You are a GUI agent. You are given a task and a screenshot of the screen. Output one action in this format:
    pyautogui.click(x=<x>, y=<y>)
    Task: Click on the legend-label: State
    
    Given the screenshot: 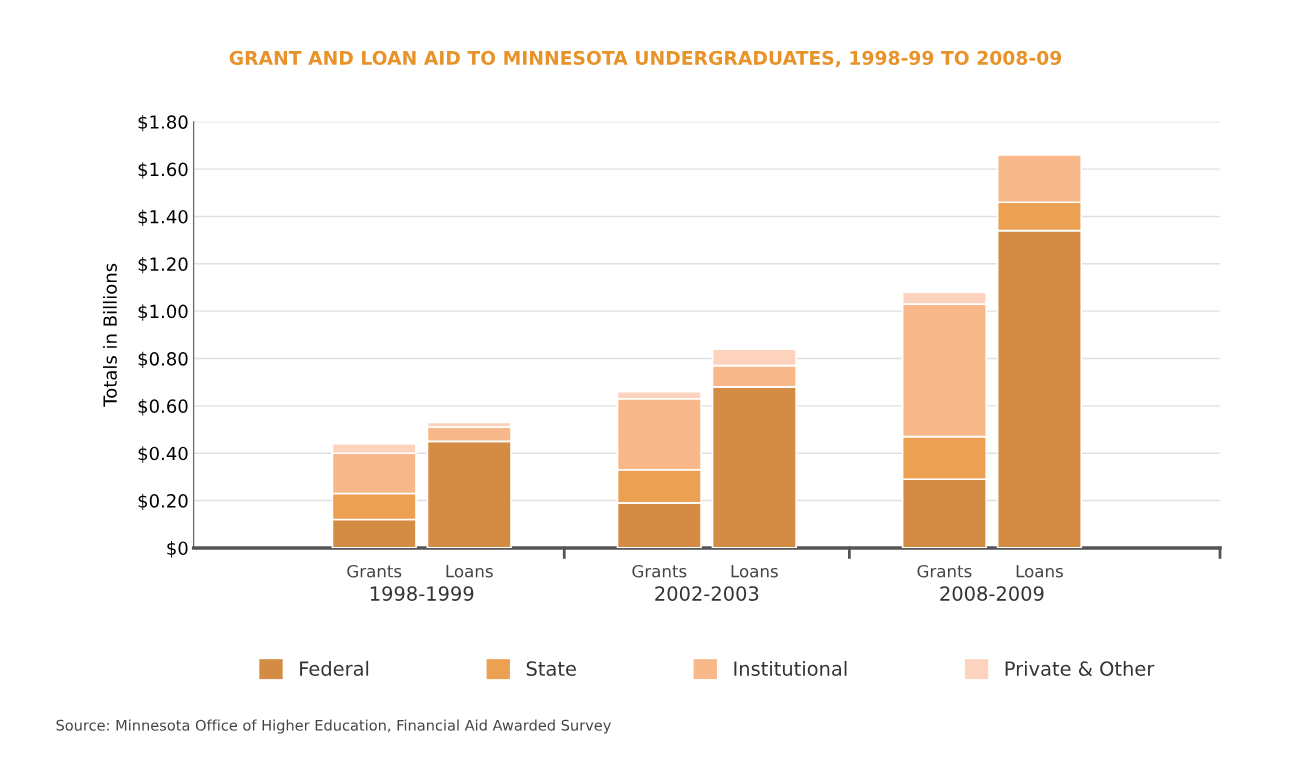 What is the action you would take?
    pyautogui.click(x=551, y=668)
    